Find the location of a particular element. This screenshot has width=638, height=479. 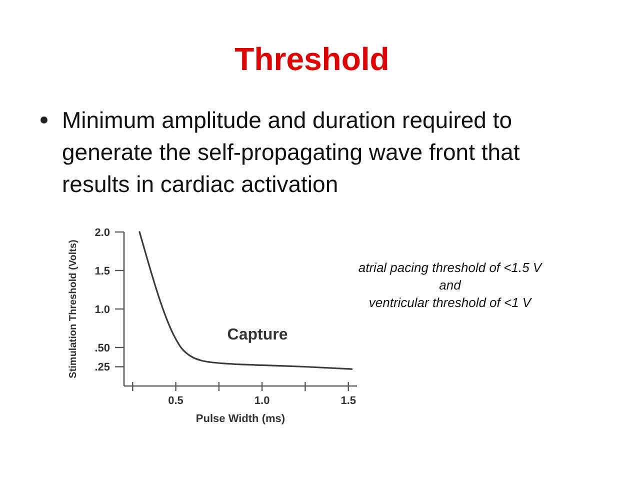

chart-title: Threshold is located at coordinates (312, 59).